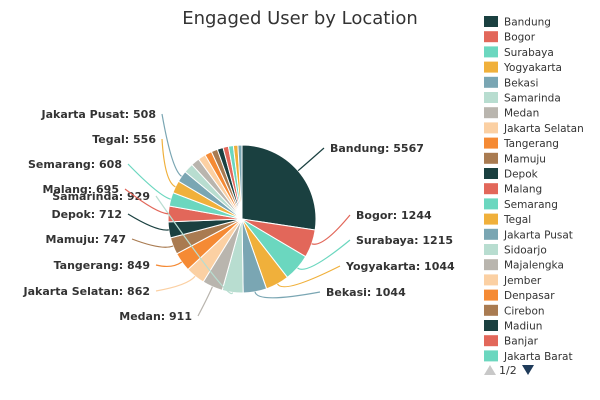  What do you see at coordinates (287, 295) in the screenshot?
I see `leader-line-bekasi` at bounding box center [287, 295].